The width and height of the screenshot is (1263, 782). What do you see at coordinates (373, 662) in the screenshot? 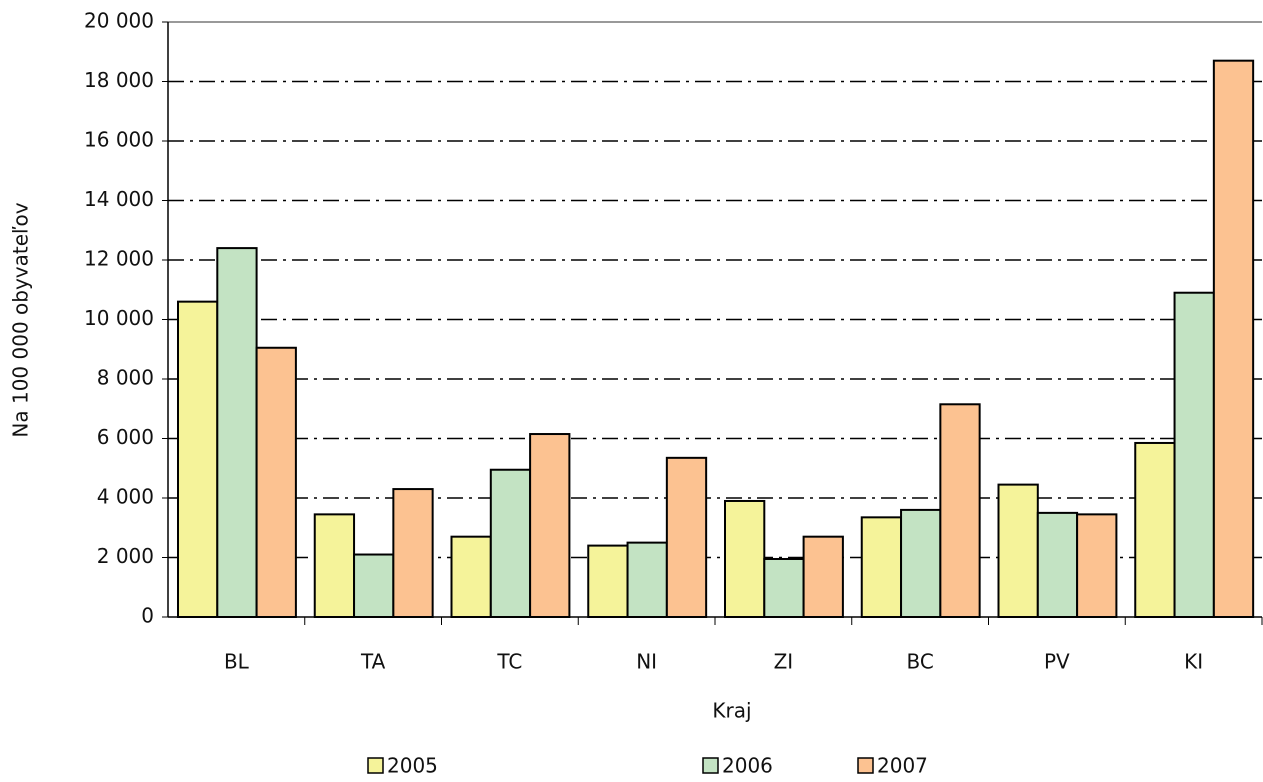
I see `x-tick-label: TA` at bounding box center [373, 662].